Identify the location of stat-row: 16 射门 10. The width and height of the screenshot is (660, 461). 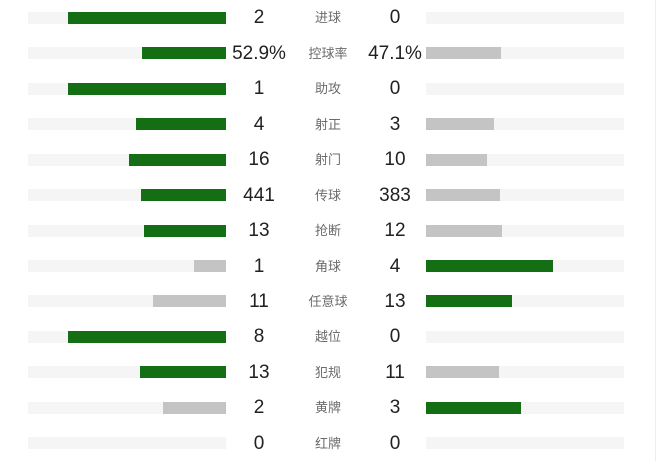
(330, 159).